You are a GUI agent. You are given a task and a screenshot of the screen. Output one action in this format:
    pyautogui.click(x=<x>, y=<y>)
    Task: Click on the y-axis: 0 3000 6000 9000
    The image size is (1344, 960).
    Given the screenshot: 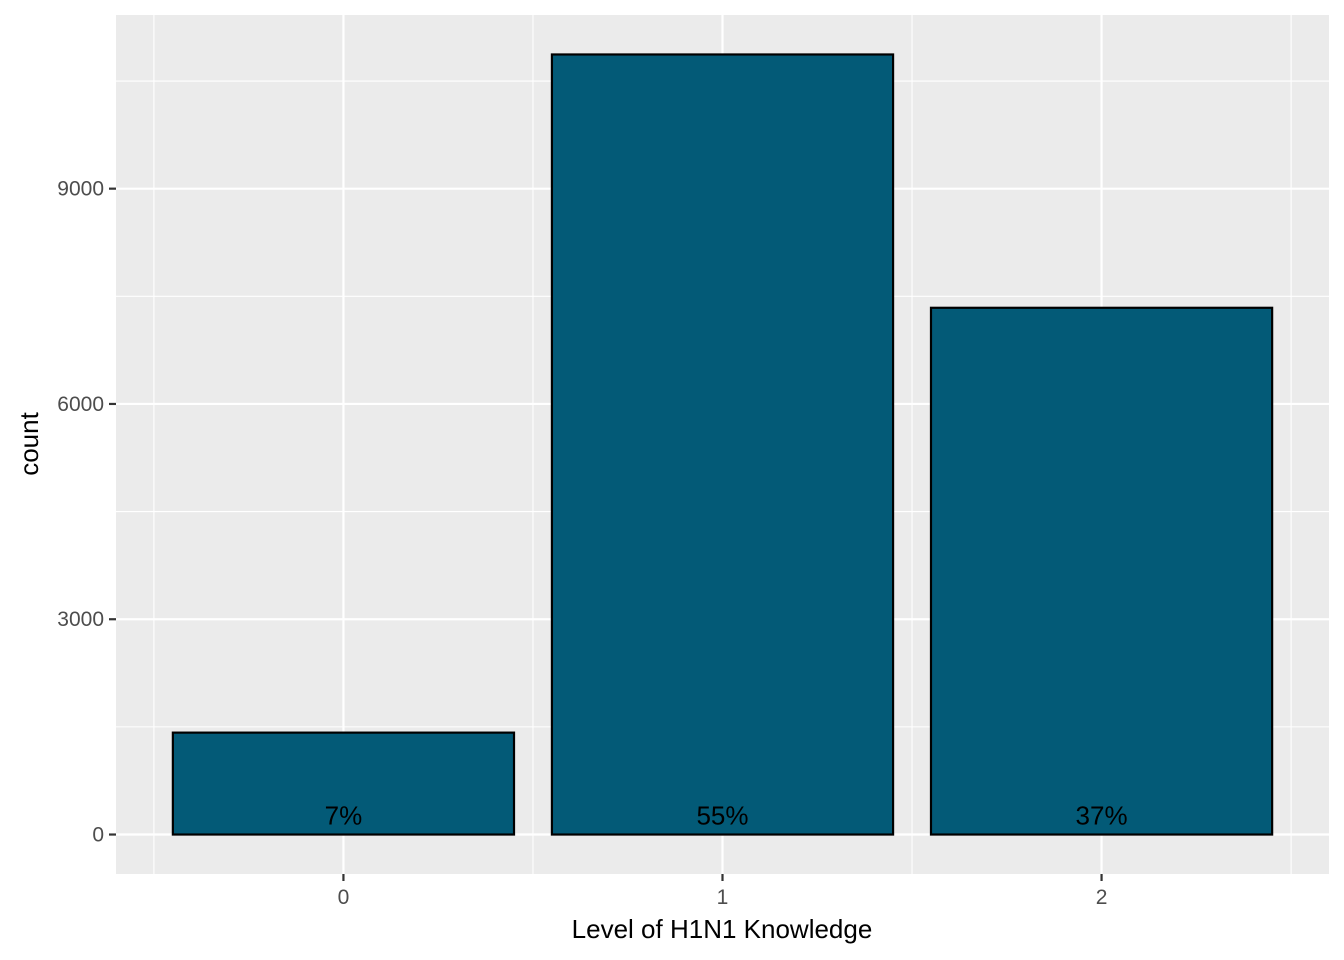 What is the action you would take?
    pyautogui.click(x=86, y=512)
    